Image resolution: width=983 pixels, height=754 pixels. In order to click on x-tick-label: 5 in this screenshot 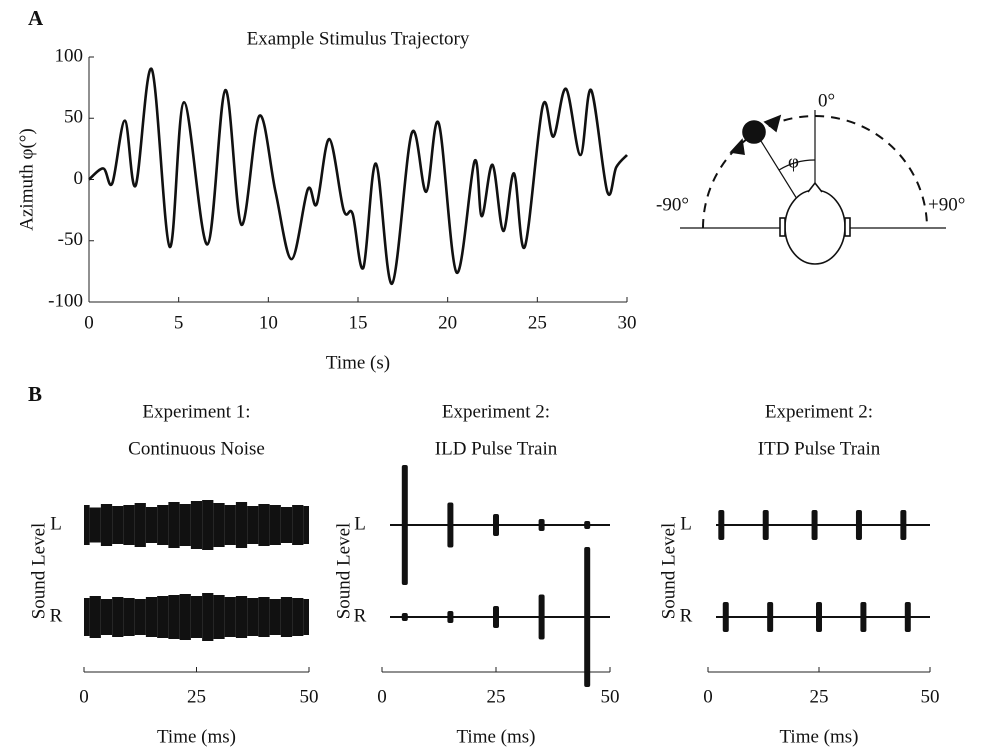, I will do `click(179, 322)`.